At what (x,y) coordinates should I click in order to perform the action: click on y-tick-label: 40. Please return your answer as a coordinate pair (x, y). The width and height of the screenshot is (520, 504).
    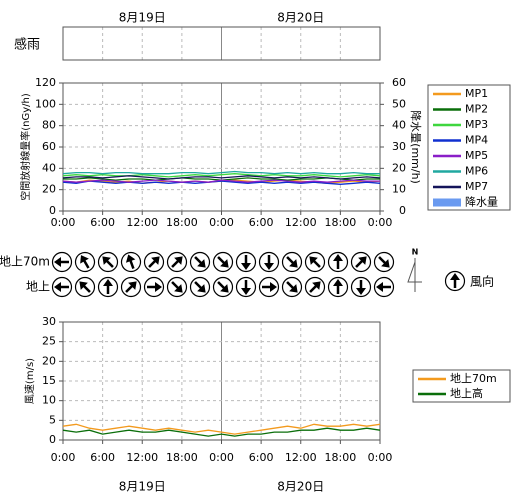
    Looking at the image, I should click on (49, 167).